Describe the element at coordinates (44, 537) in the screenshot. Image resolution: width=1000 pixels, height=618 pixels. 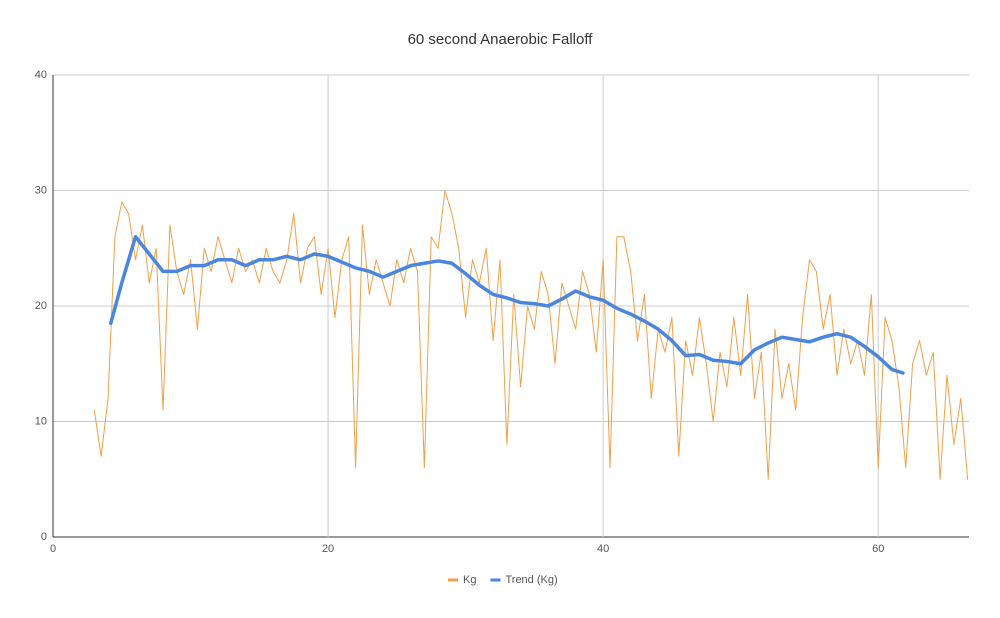
I see `y-tick-label: 0` at that location.